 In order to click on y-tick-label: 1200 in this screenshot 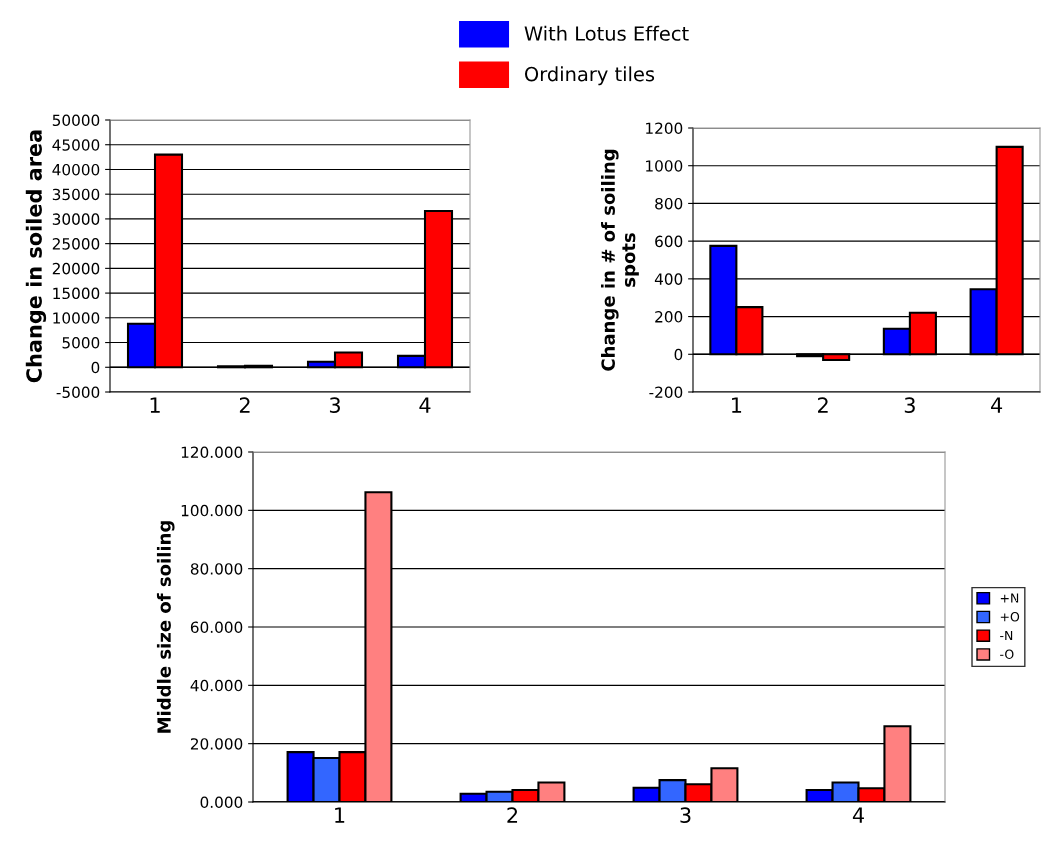, I will do `click(664, 128)`.